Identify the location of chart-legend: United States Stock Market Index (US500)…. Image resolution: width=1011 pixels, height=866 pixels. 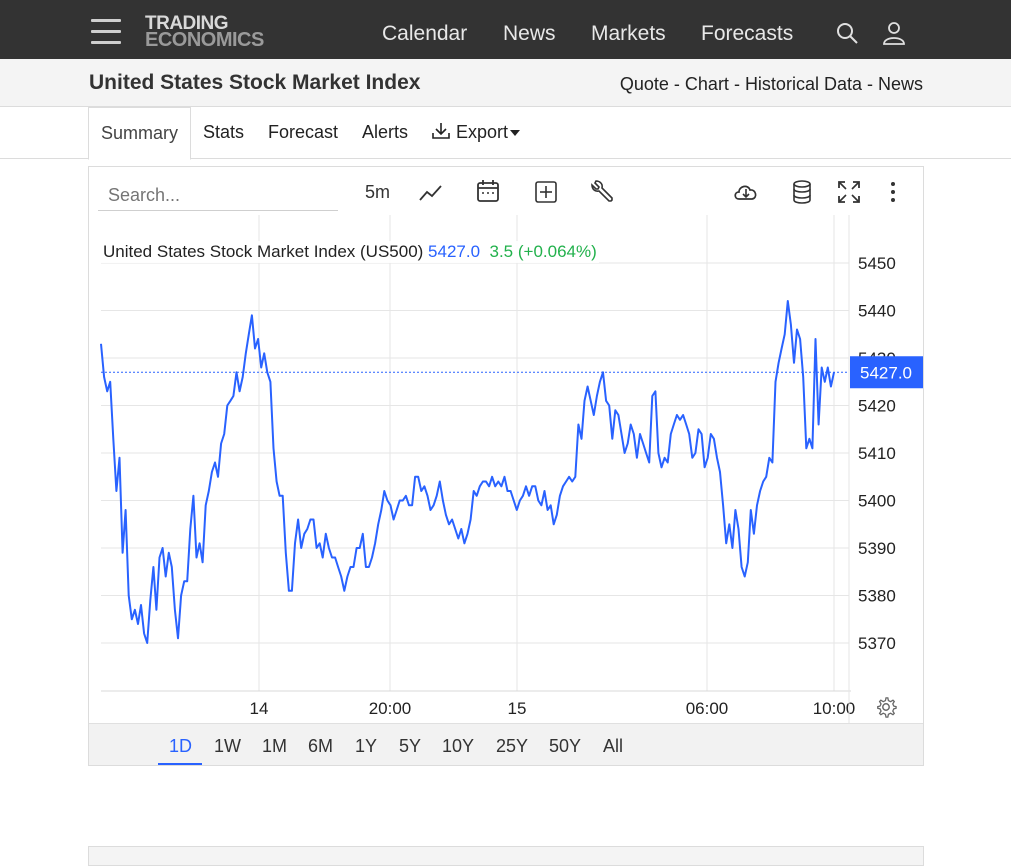
(350, 252).